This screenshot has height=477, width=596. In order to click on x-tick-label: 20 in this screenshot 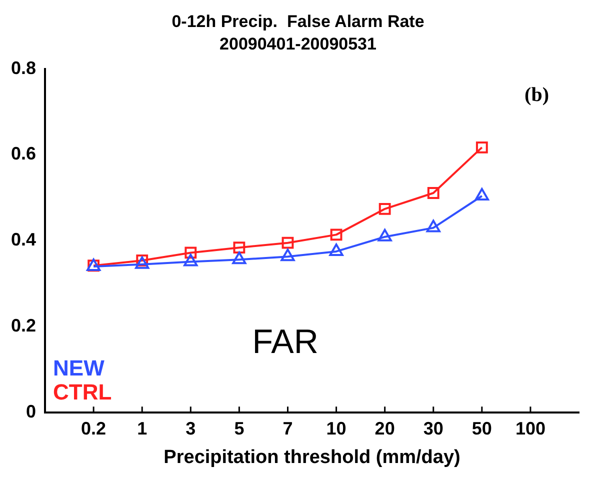, I will do `click(384, 428)`.